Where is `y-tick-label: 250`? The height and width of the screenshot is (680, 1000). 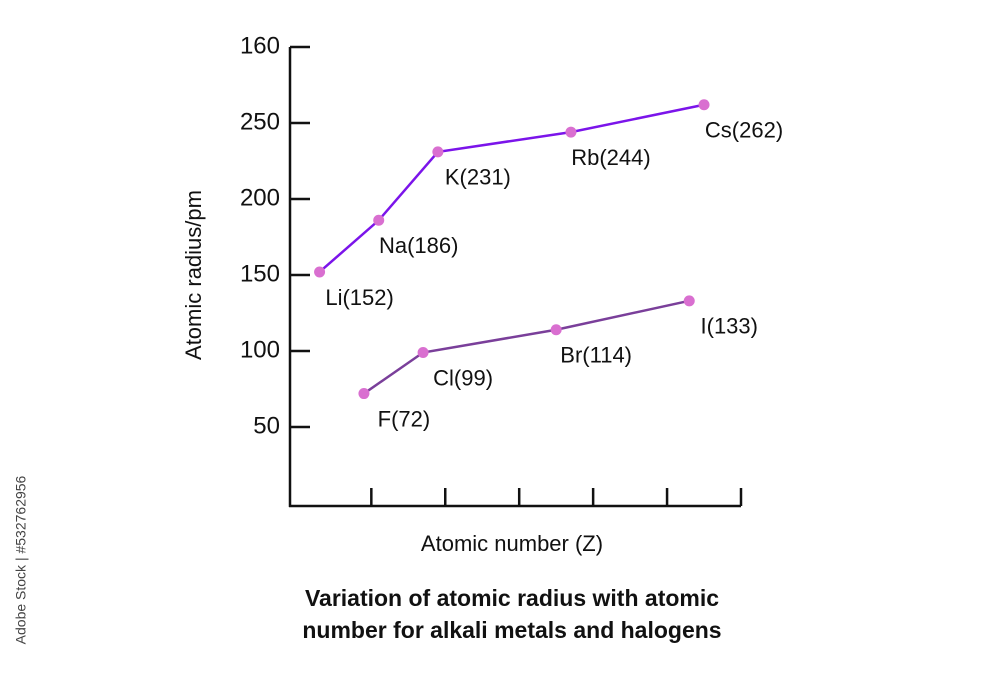 y-tick-label: 250 is located at coordinates (260, 121).